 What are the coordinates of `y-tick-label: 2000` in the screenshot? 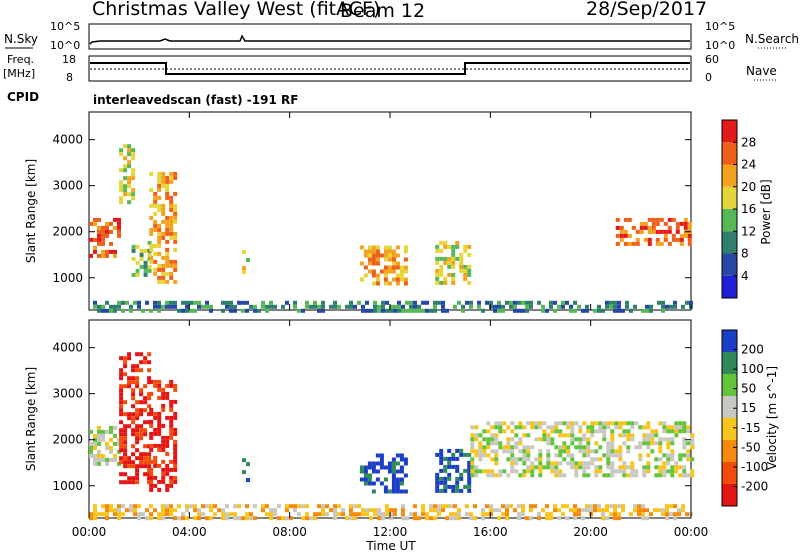 It's located at (67, 440).